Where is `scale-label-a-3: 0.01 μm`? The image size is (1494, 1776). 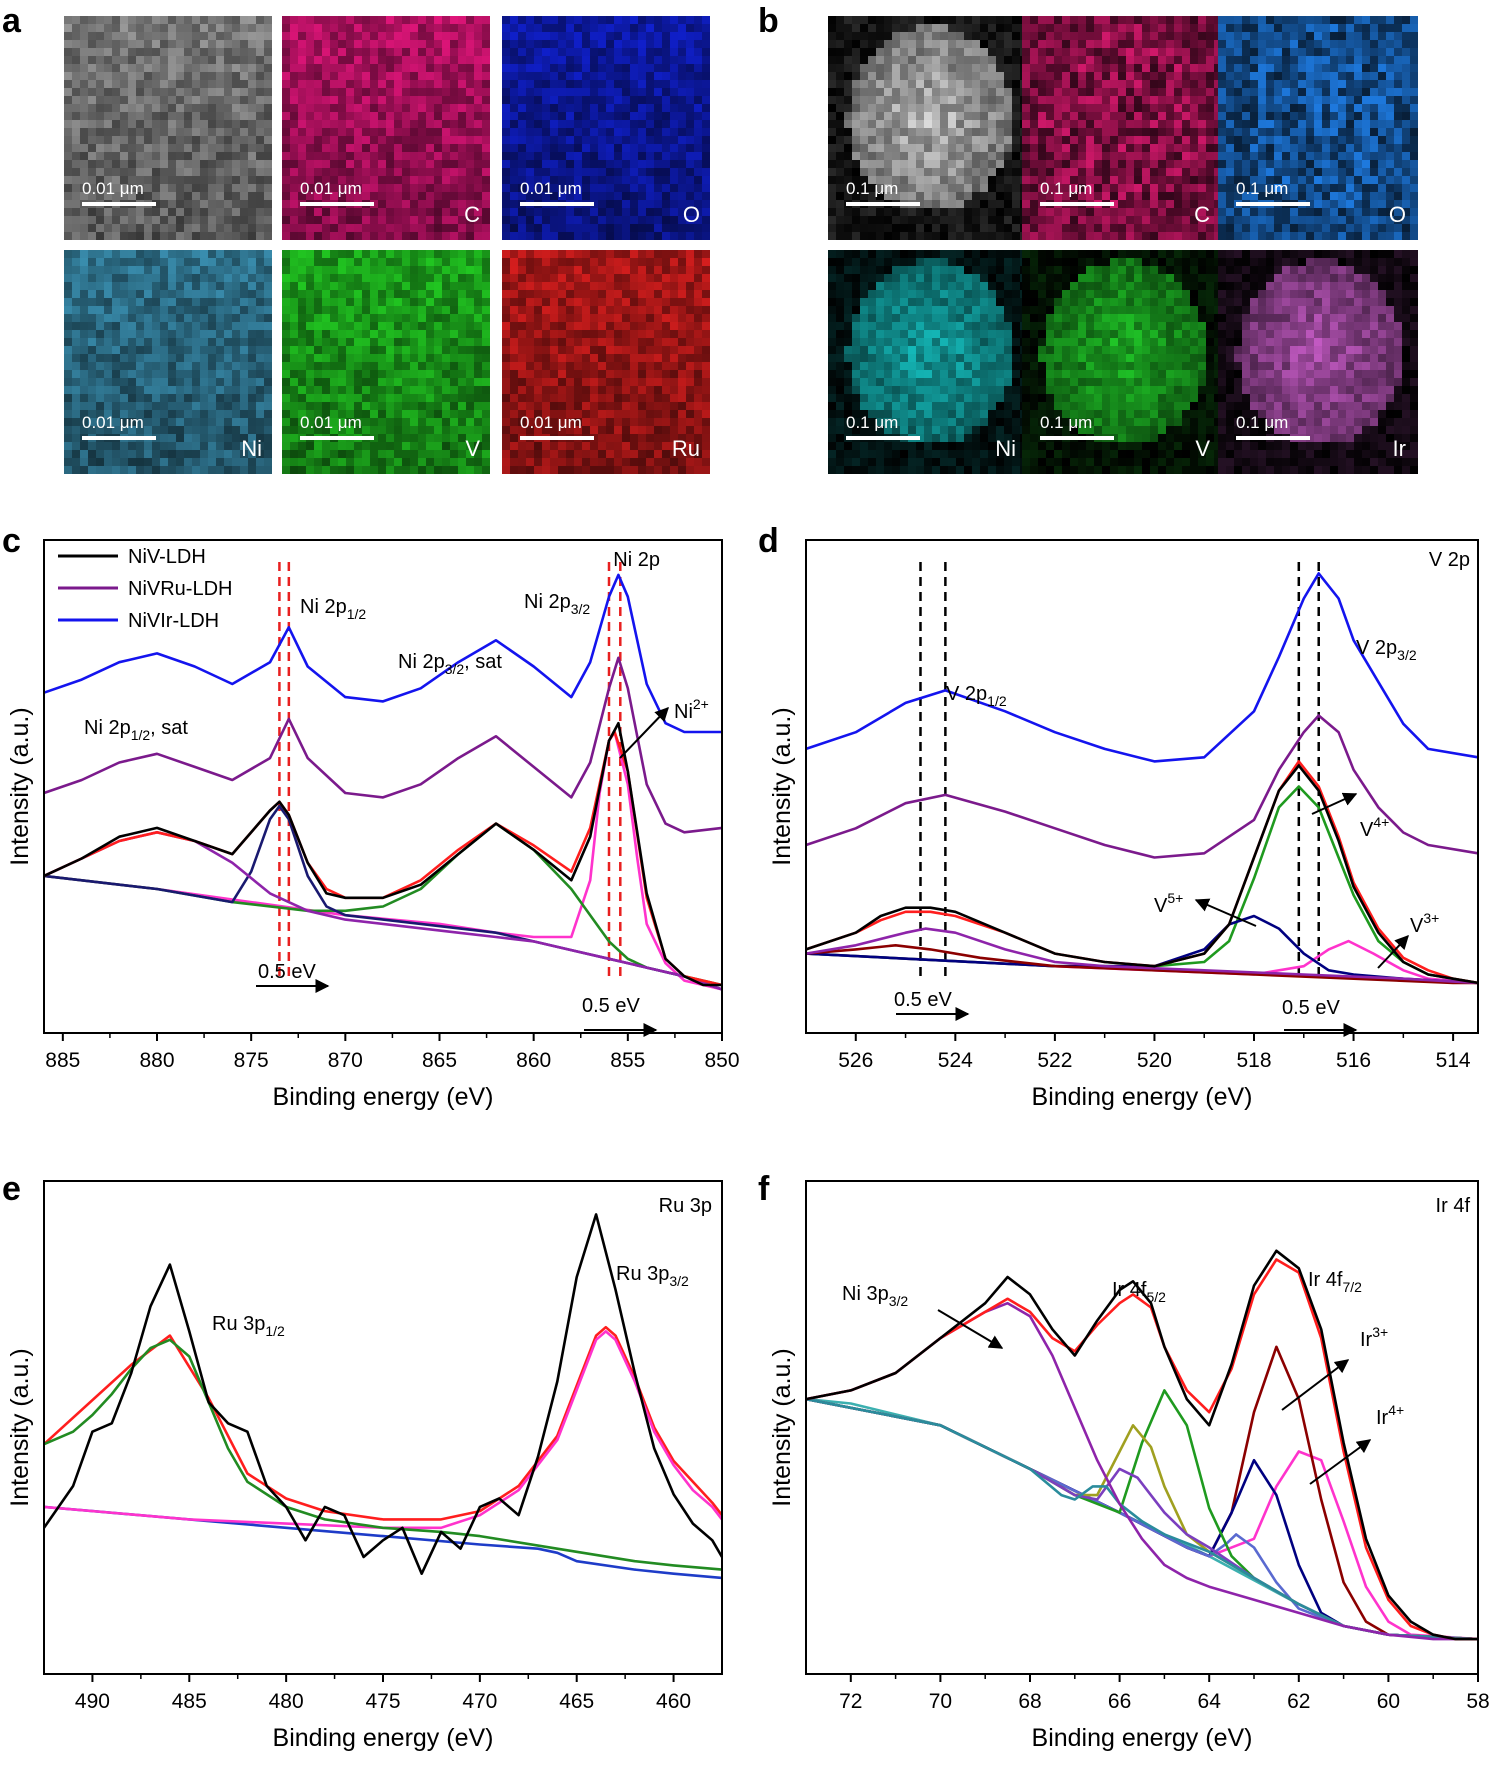
scale-label-a-3: 0.01 μm is located at coordinates (113, 422).